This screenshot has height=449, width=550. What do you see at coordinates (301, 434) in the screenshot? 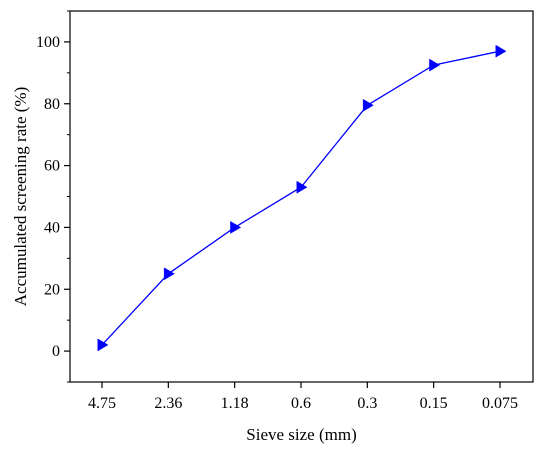
I see `x-axis-label: Sieve size (mm)` at bounding box center [301, 434].